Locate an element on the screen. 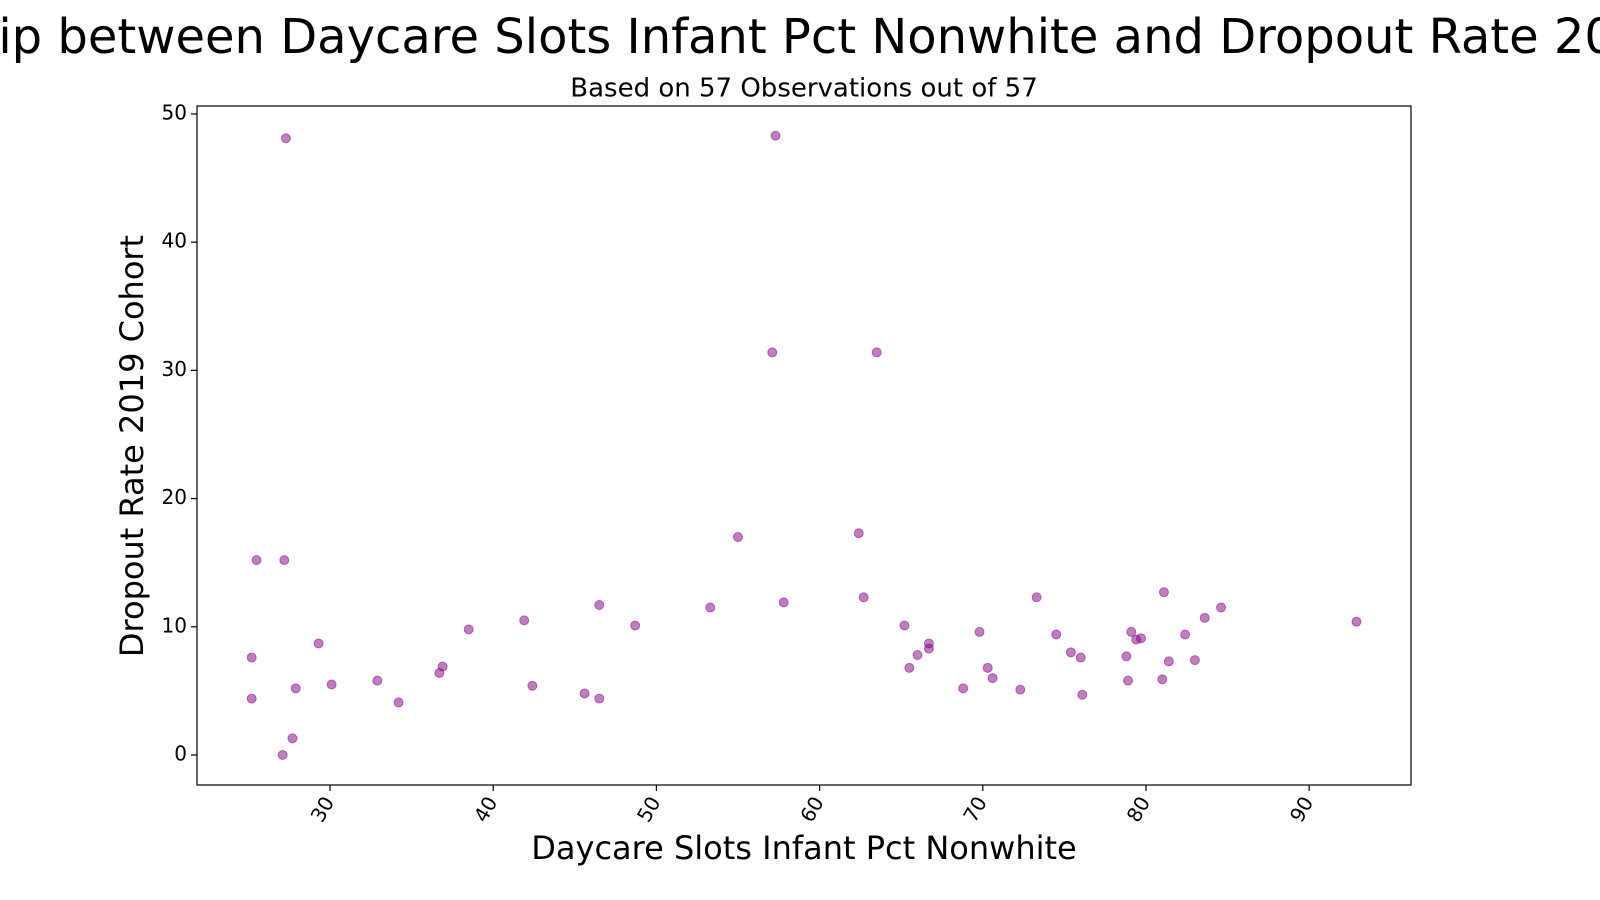 This screenshot has width=1600, height=900. x-tick-label: 80 is located at coordinates (1139, 809).